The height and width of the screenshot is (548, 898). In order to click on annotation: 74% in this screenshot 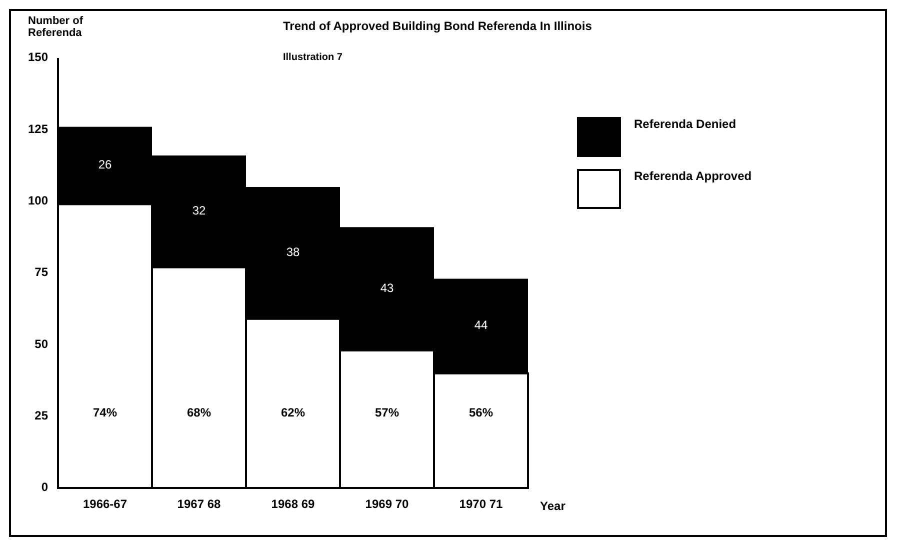, I will do `click(105, 413)`.